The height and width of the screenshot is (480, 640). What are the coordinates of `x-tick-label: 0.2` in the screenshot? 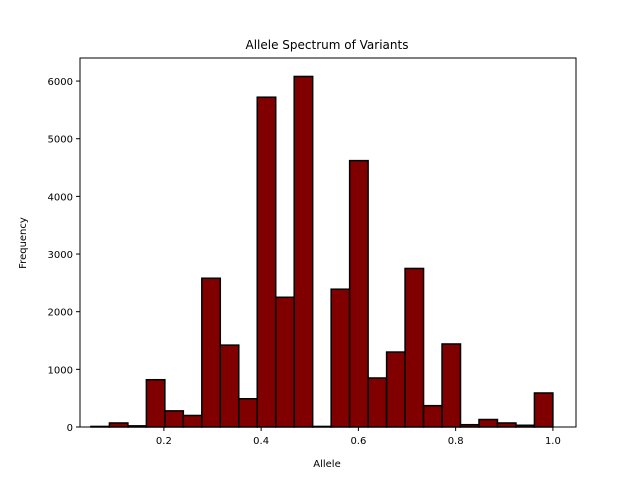 It's located at (164, 441).